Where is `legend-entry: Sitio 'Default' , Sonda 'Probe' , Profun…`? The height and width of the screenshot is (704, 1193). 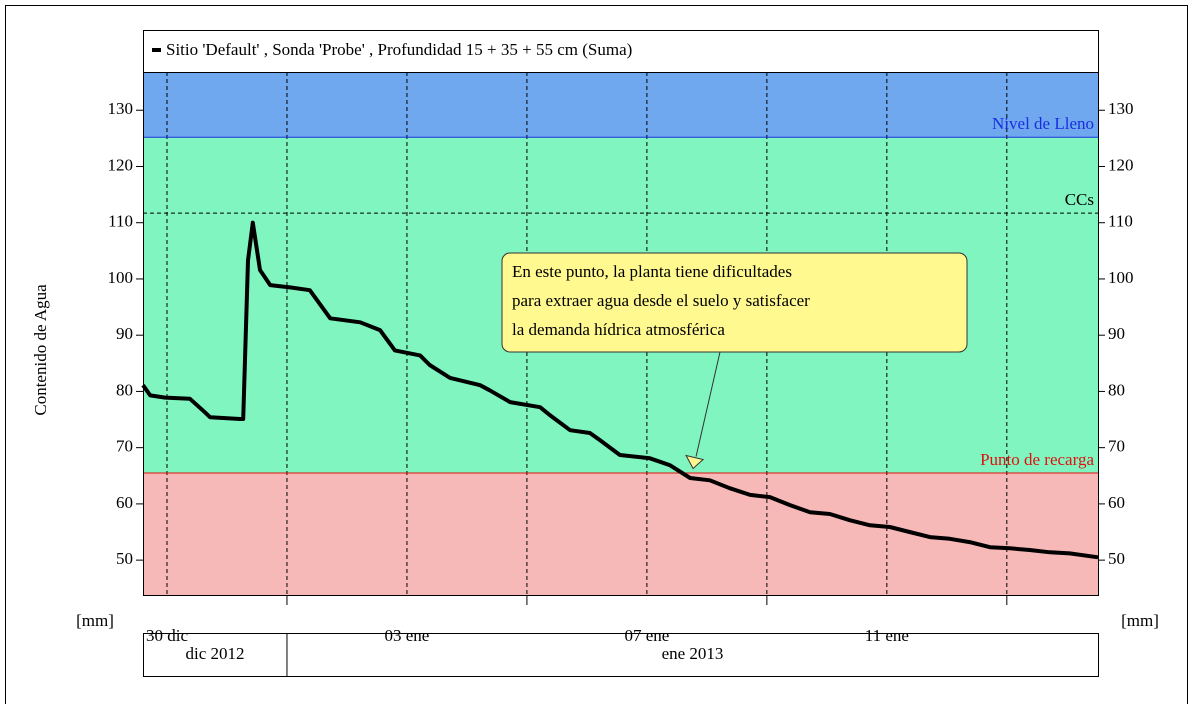
legend-entry: Sitio 'Default' , Sonda 'Probe' , Profun… is located at coordinates (399, 49).